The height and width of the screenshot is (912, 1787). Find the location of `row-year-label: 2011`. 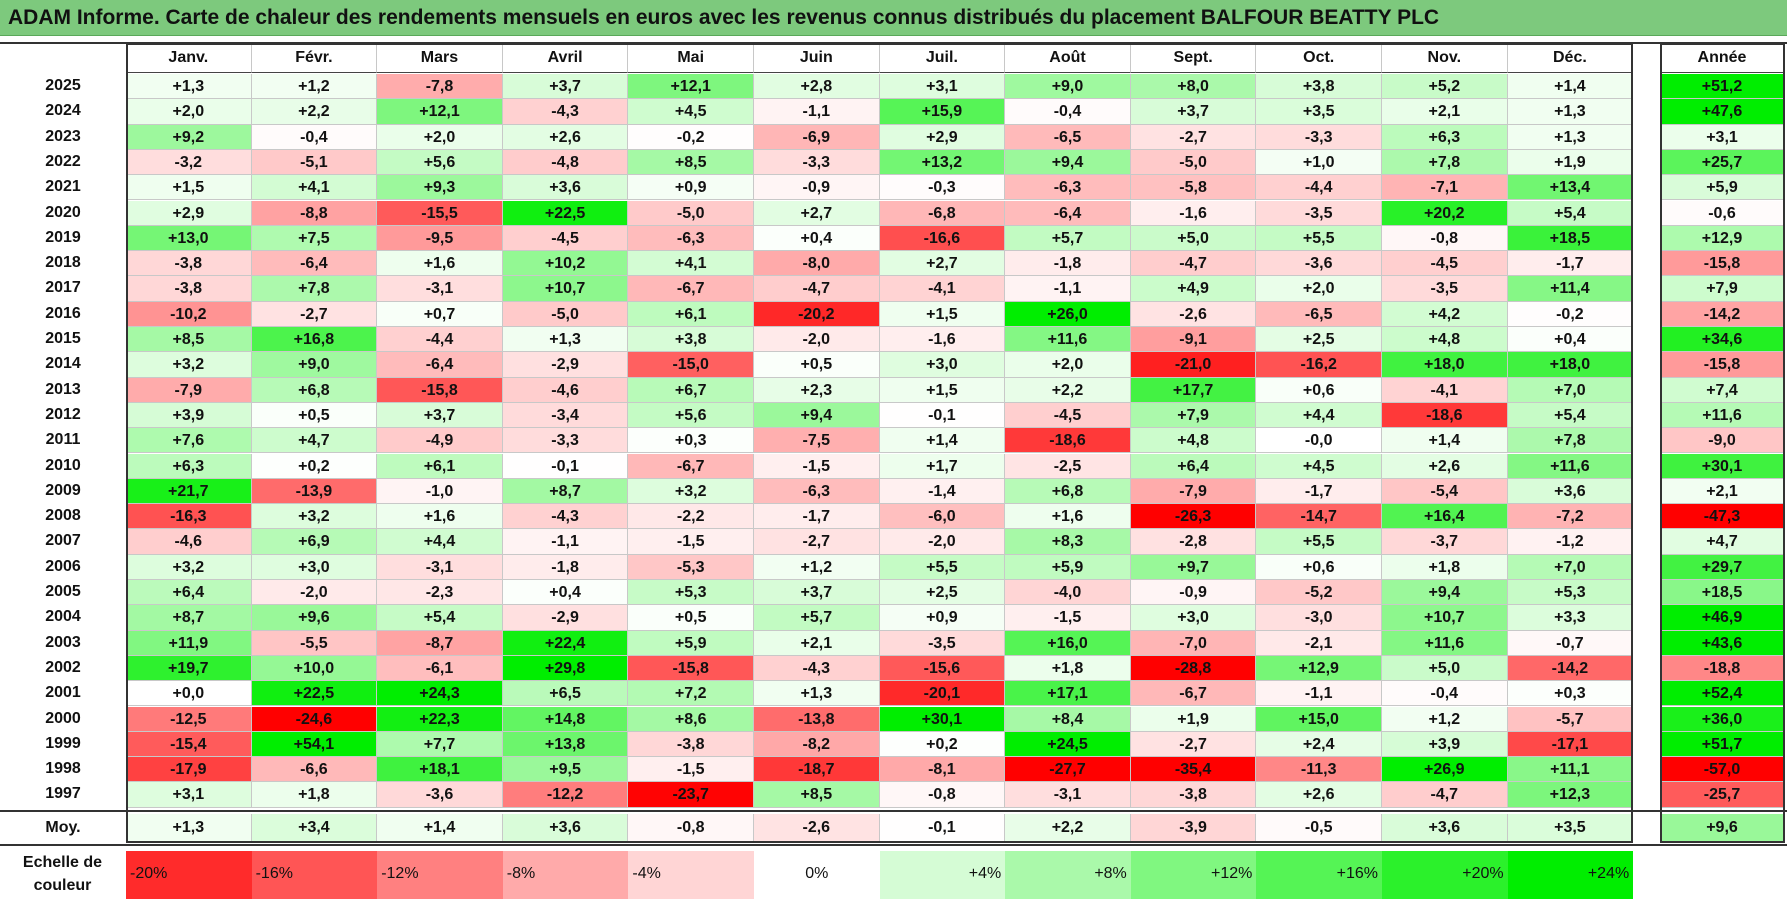

row-year-label: 2011 is located at coordinates (63, 440).